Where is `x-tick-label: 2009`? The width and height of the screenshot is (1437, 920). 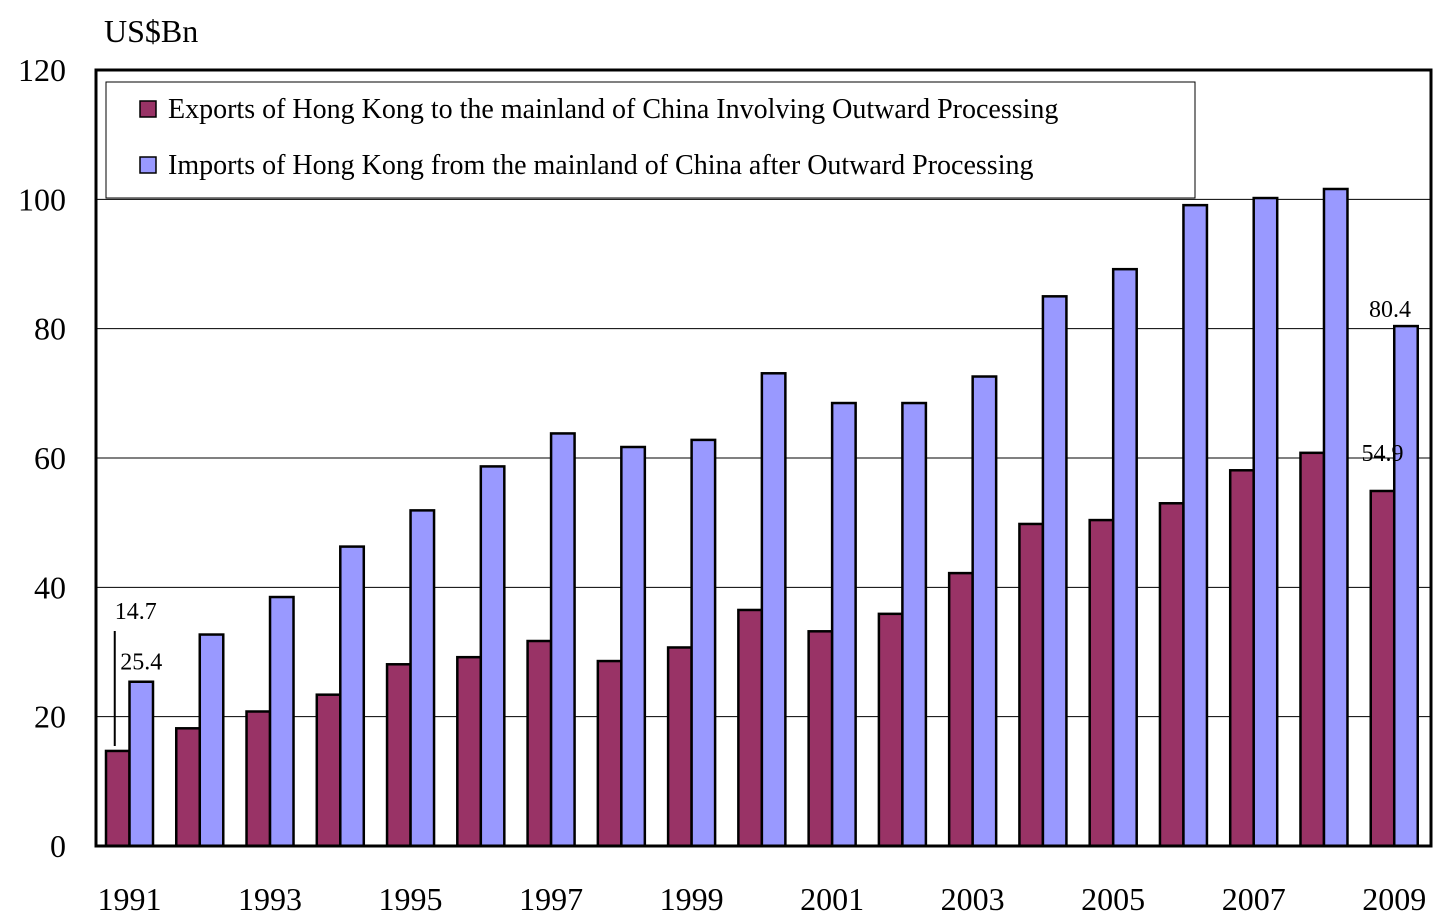
x-tick-label: 2009 is located at coordinates (1394, 899).